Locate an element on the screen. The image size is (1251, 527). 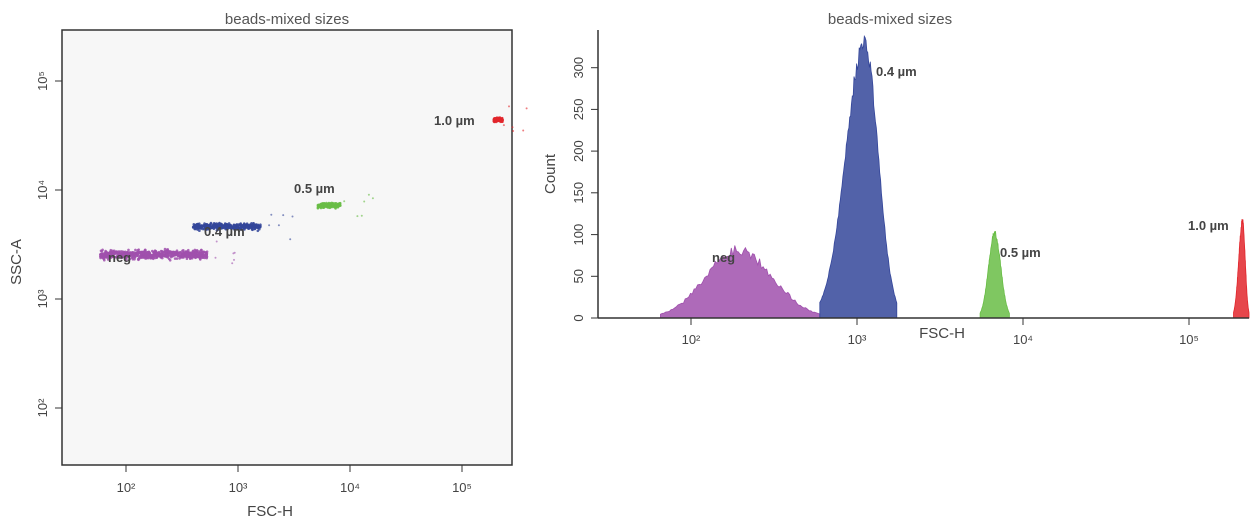
neg-label: neg is located at coordinates (119, 257).